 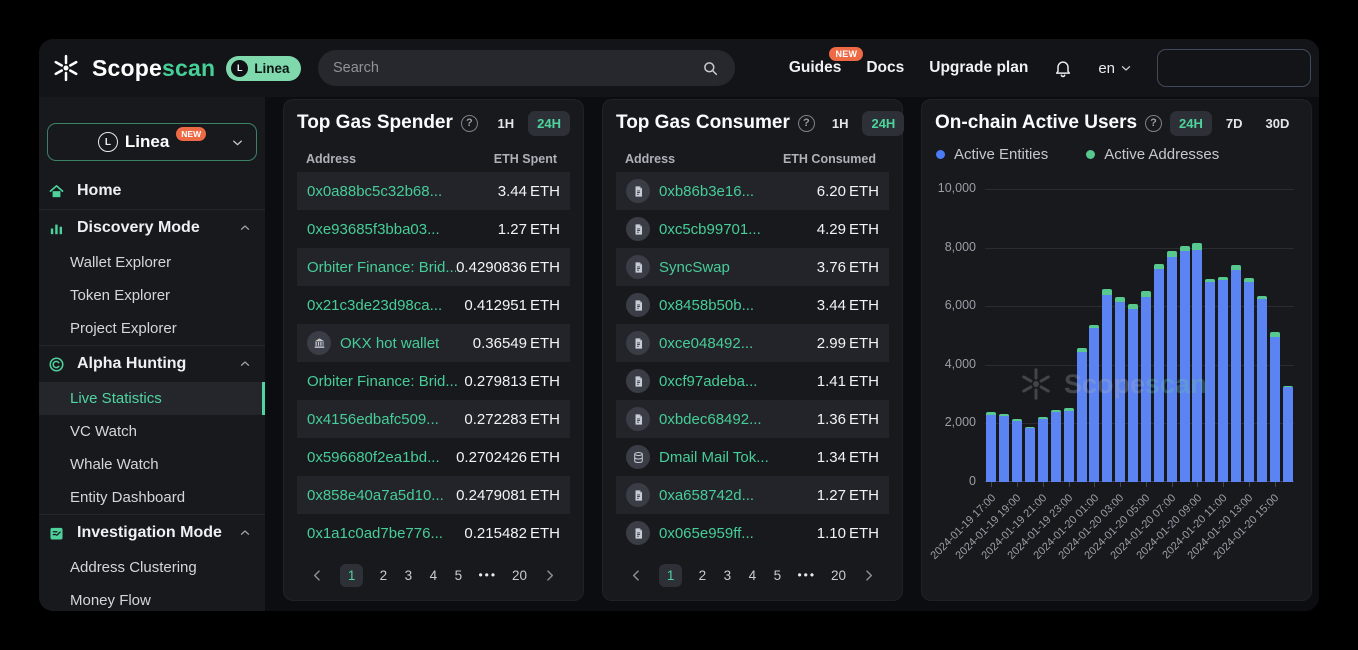 I want to click on sidebar-item-money-flow: Money Flow, so click(x=110, y=600).